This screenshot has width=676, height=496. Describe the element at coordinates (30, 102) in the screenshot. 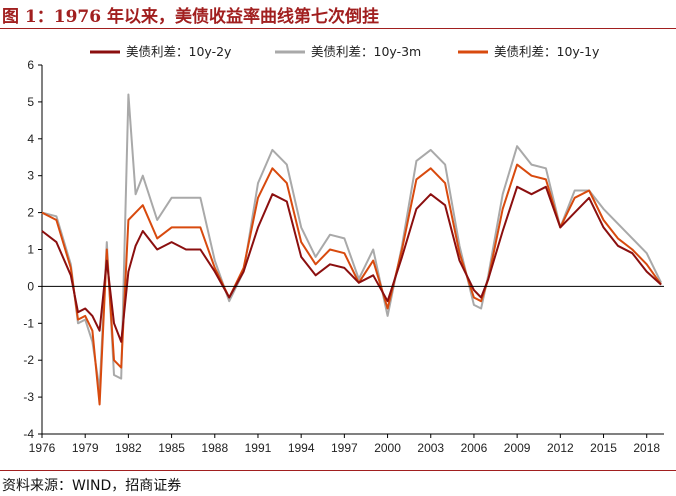

I see `y-tick-label: 5` at that location.